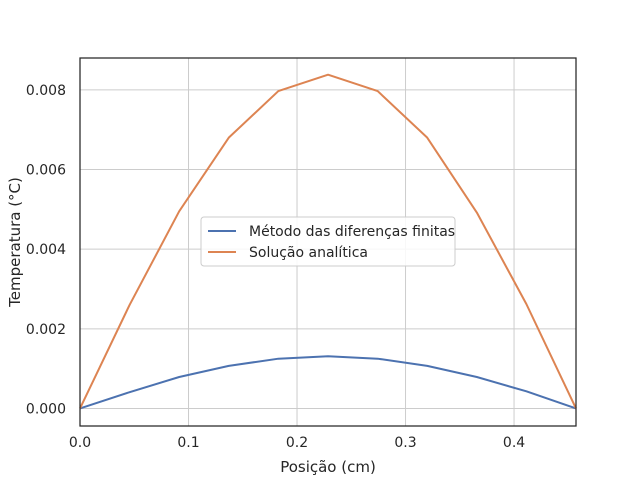 Image resolution: width=640 pixels, height=480 pixels. Describe the element at coordinates (328, 467) in the screenshot. I see `x-axis-label: Posição (cm)` at that location.